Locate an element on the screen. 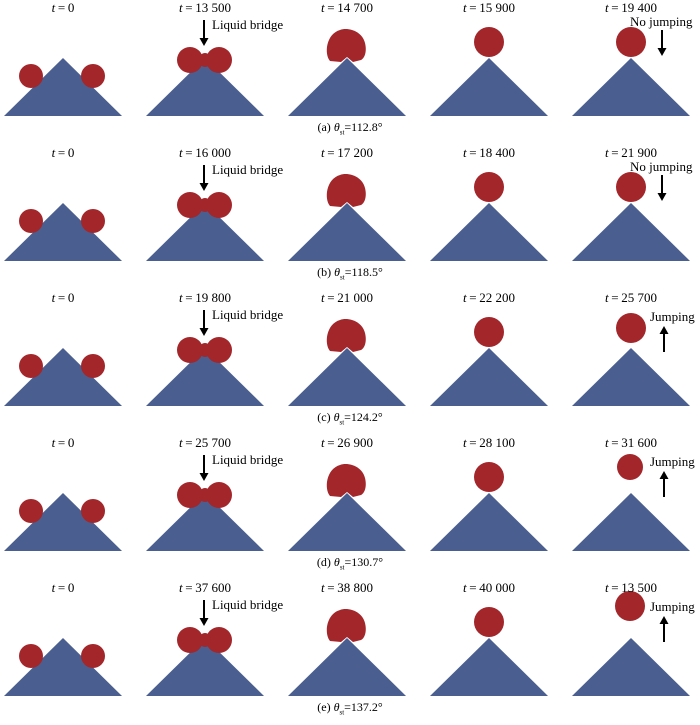 The height and width of the screenshot is (725, 700). frame-panel: t = 31 600 Jumping is located at coordinates (635, 502).